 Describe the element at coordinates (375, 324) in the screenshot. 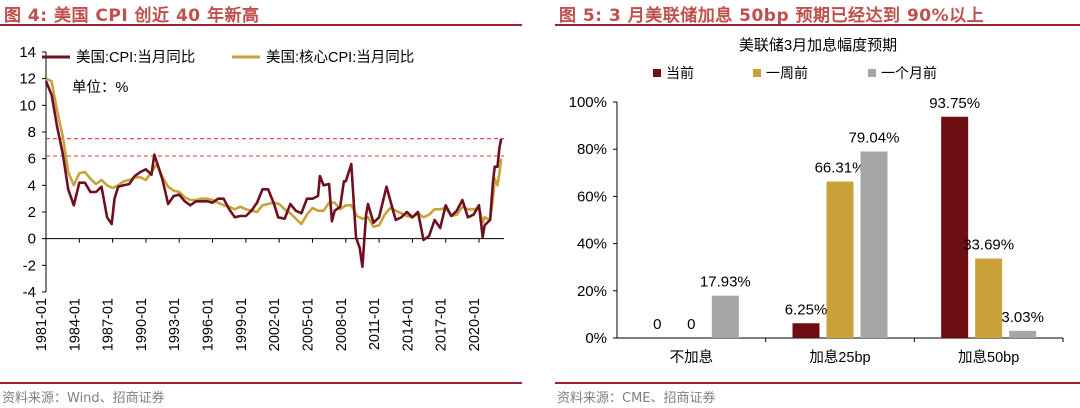

I see `x-tick-label: 2011-01` at that location.